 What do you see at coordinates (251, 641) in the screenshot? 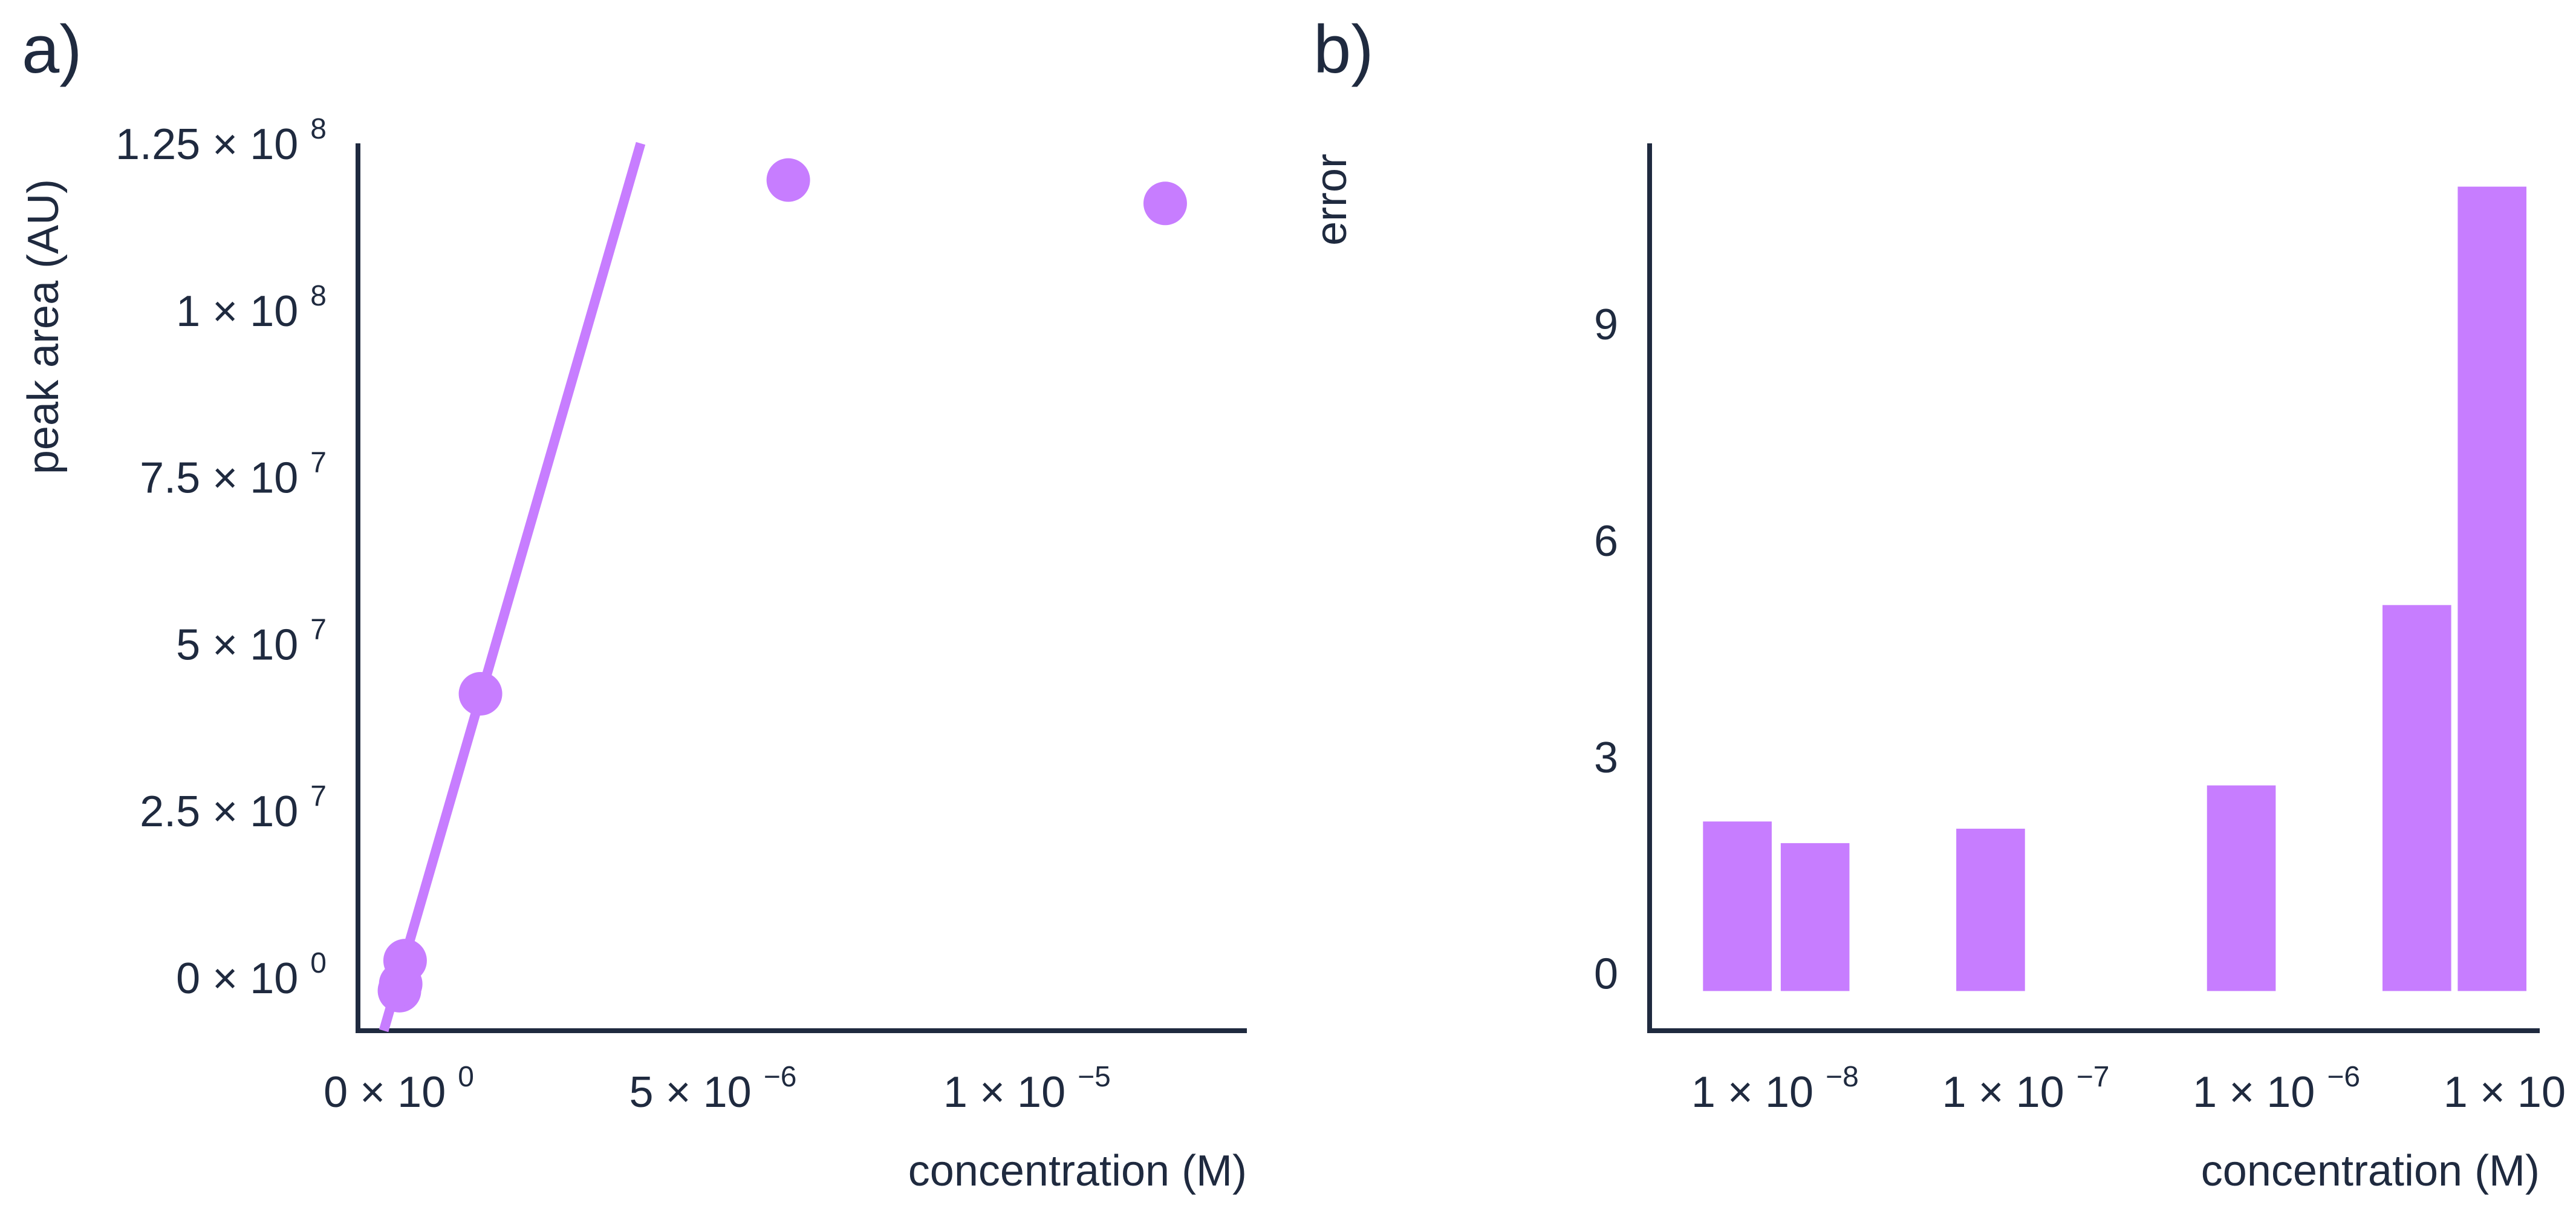
I see `y-tick-label-2: 5 × 10 7` at bounding box center [251, 641].